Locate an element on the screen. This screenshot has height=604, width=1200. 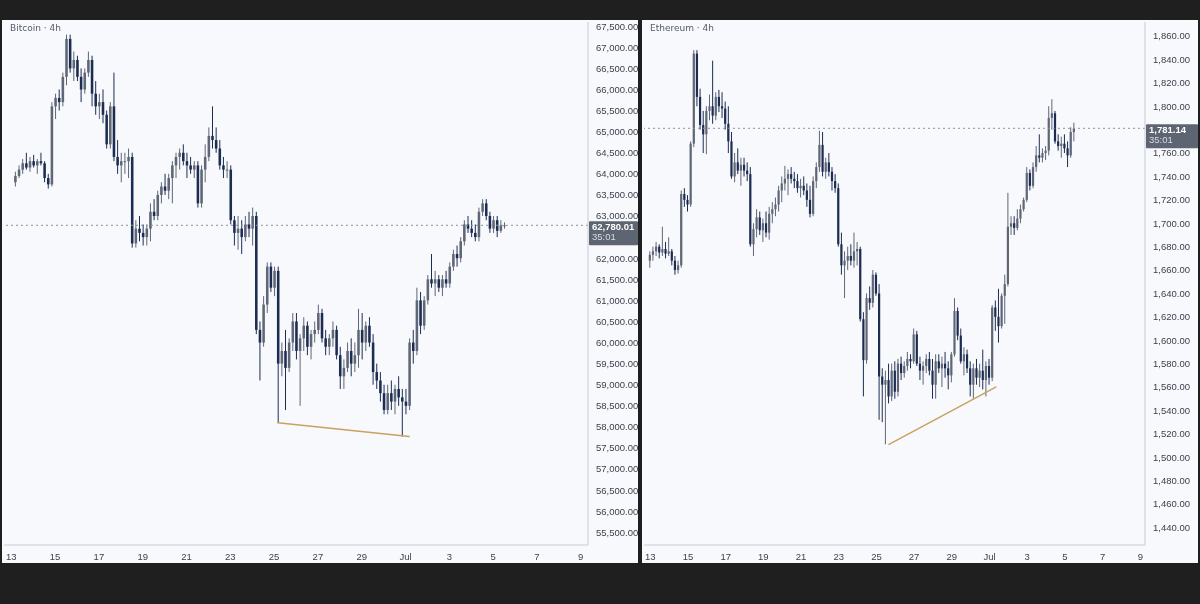
y-tick-label: 65,500.00 is located at coordinates (617, 110).